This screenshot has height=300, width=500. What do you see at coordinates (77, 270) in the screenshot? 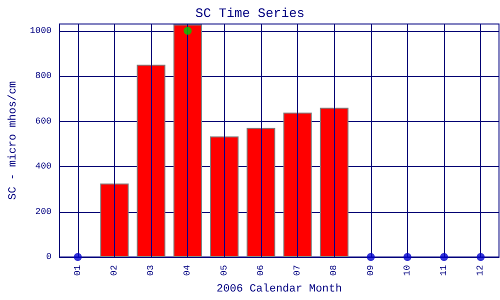
I see `x-tick-label: 01` at bounding box center [77, 270].